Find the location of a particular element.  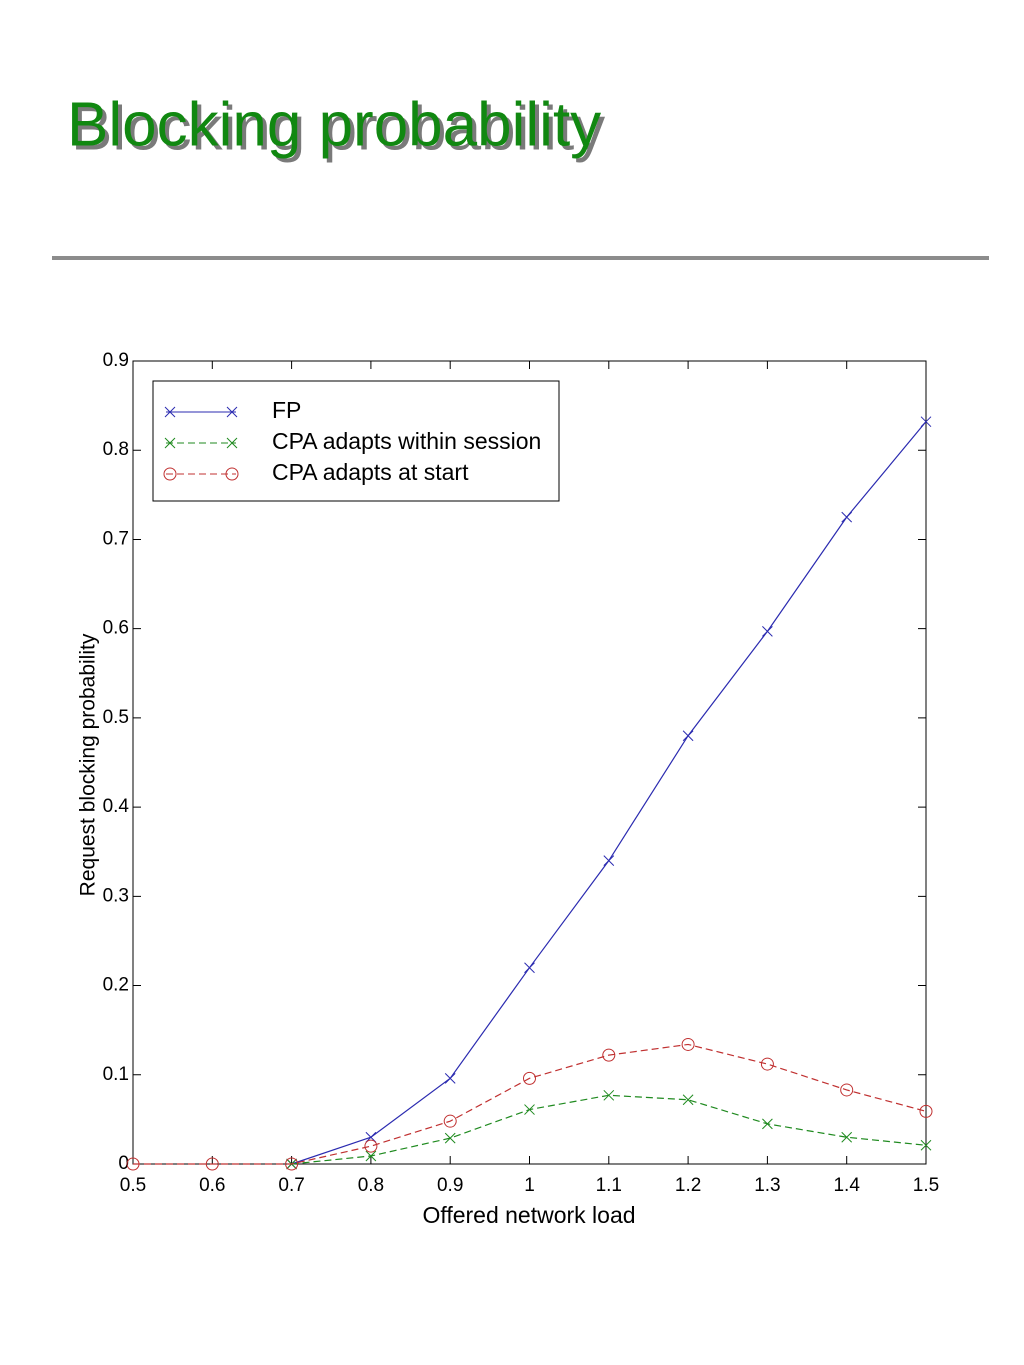

y-tick-label: 0.8 is located at coordinates (116, 449).